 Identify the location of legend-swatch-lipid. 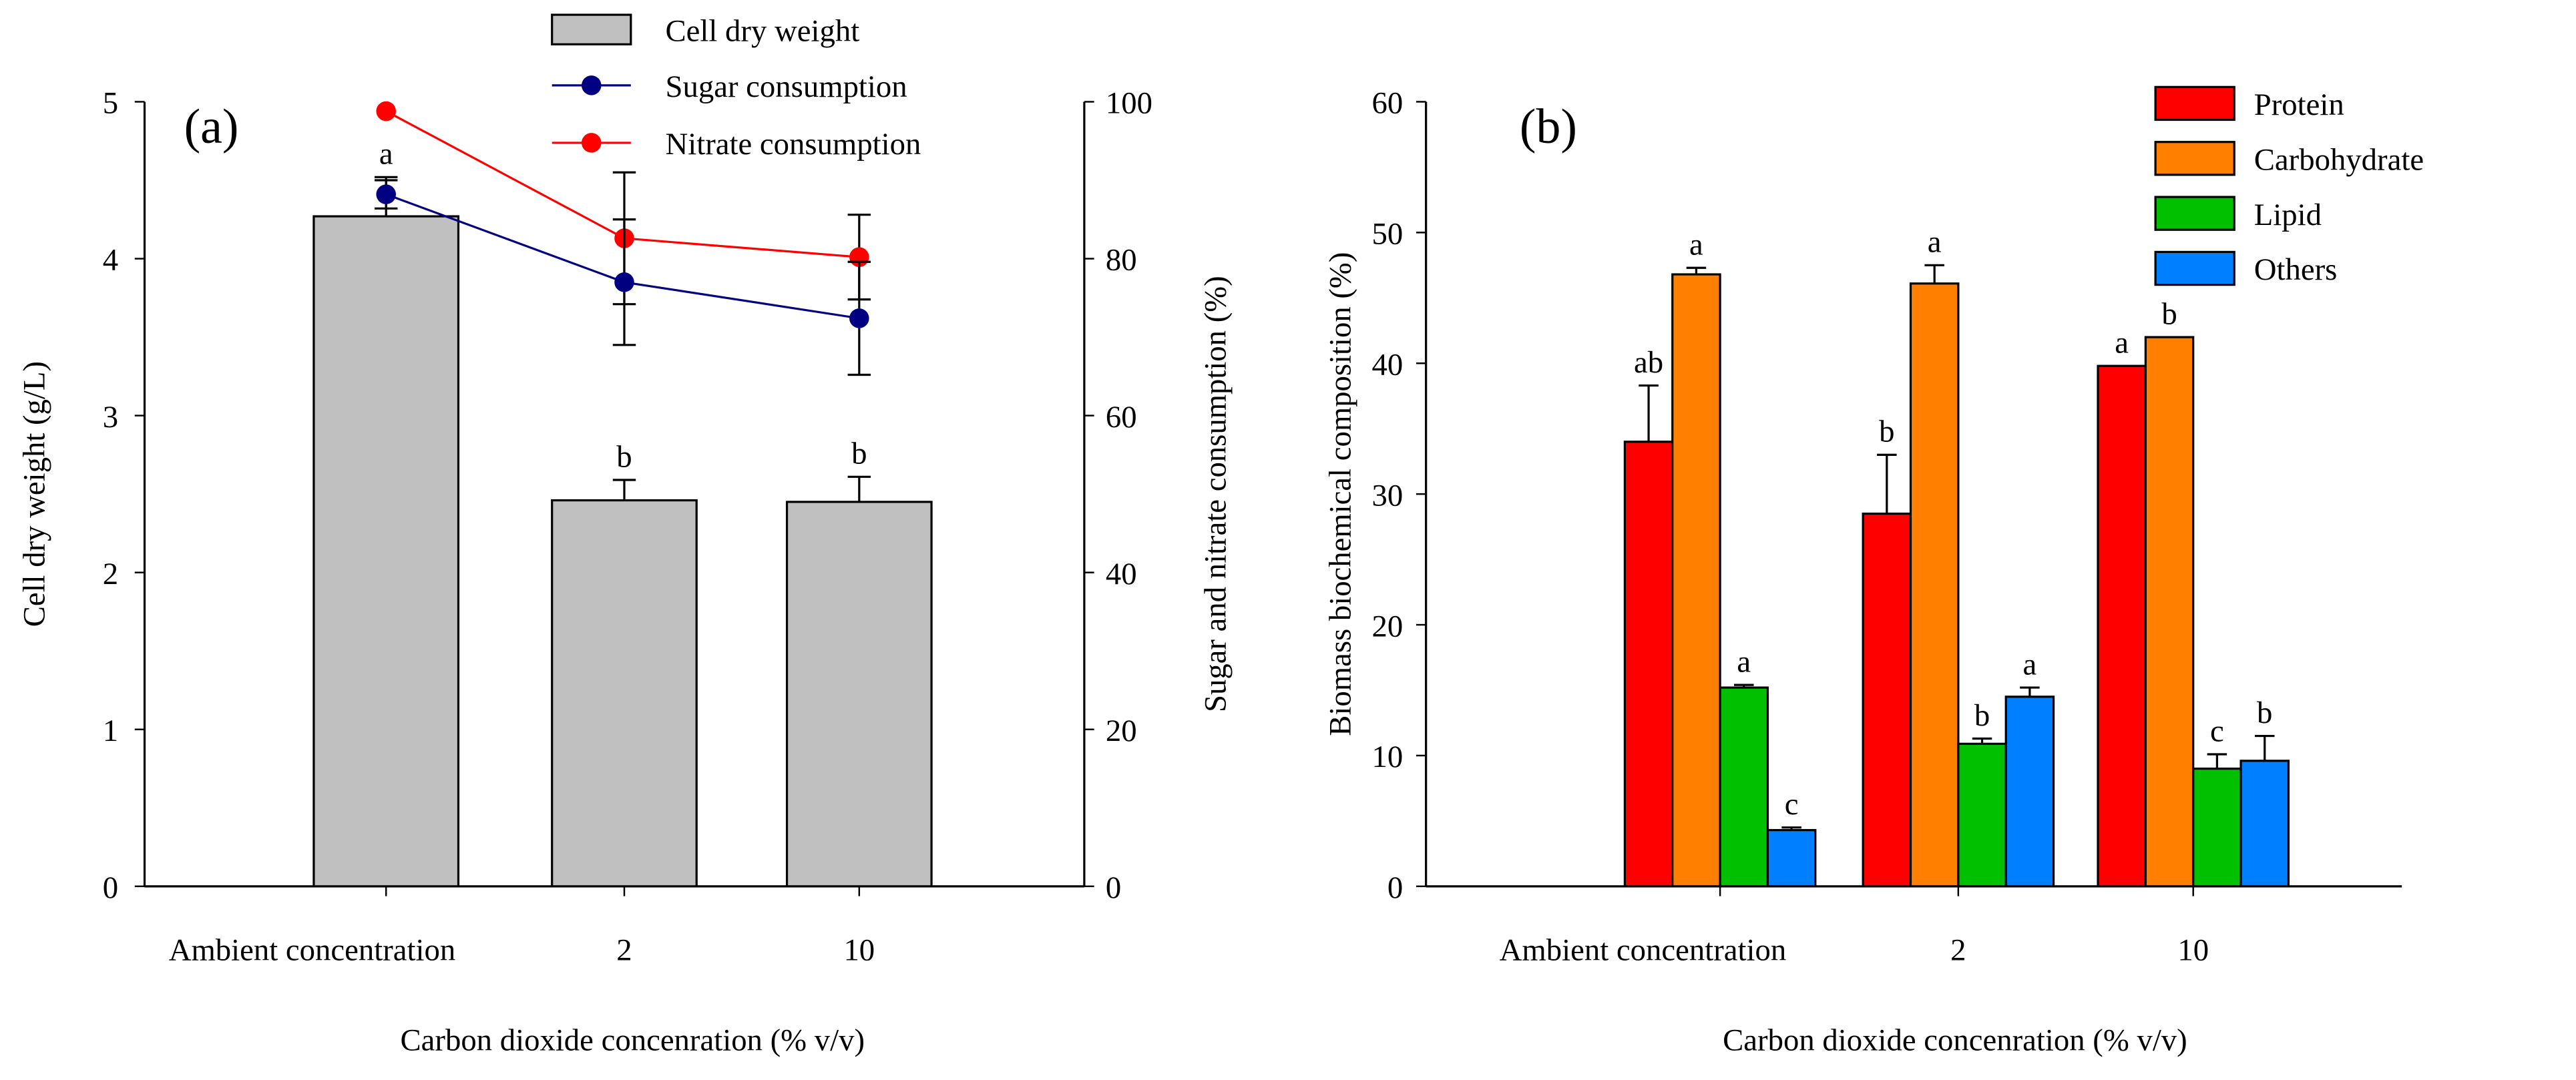
(2194, 213).